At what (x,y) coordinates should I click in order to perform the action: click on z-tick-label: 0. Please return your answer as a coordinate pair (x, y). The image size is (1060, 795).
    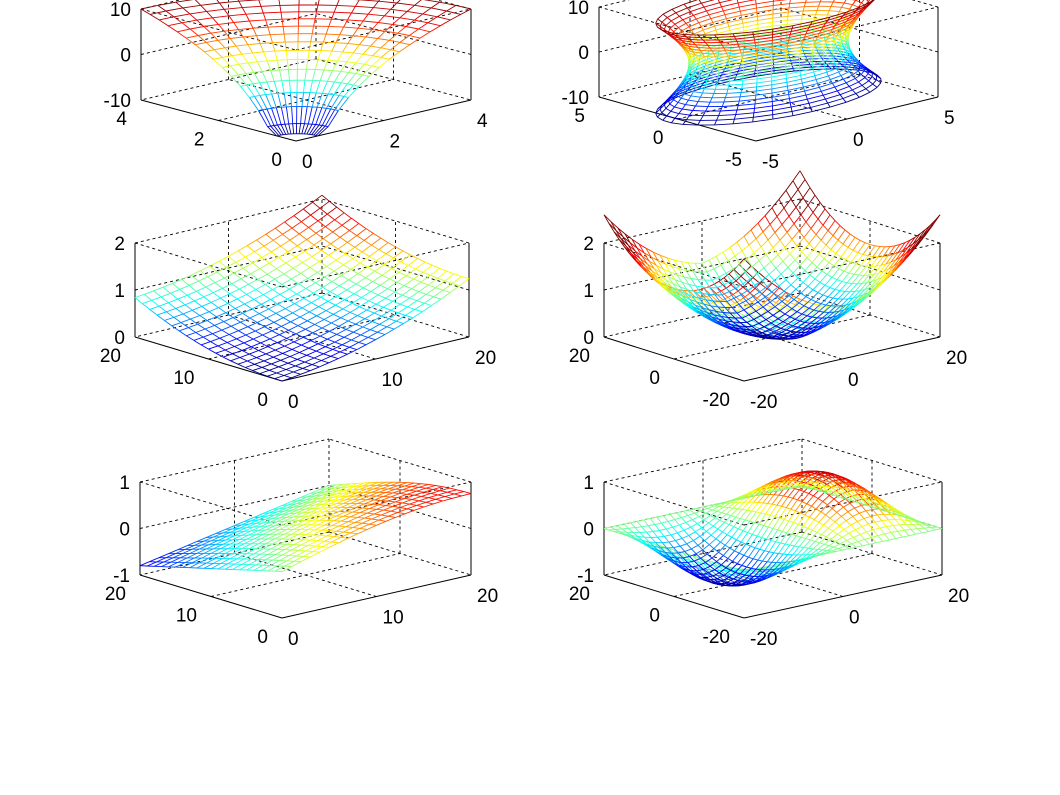
    Looking at the image, I should click on (125, 56).